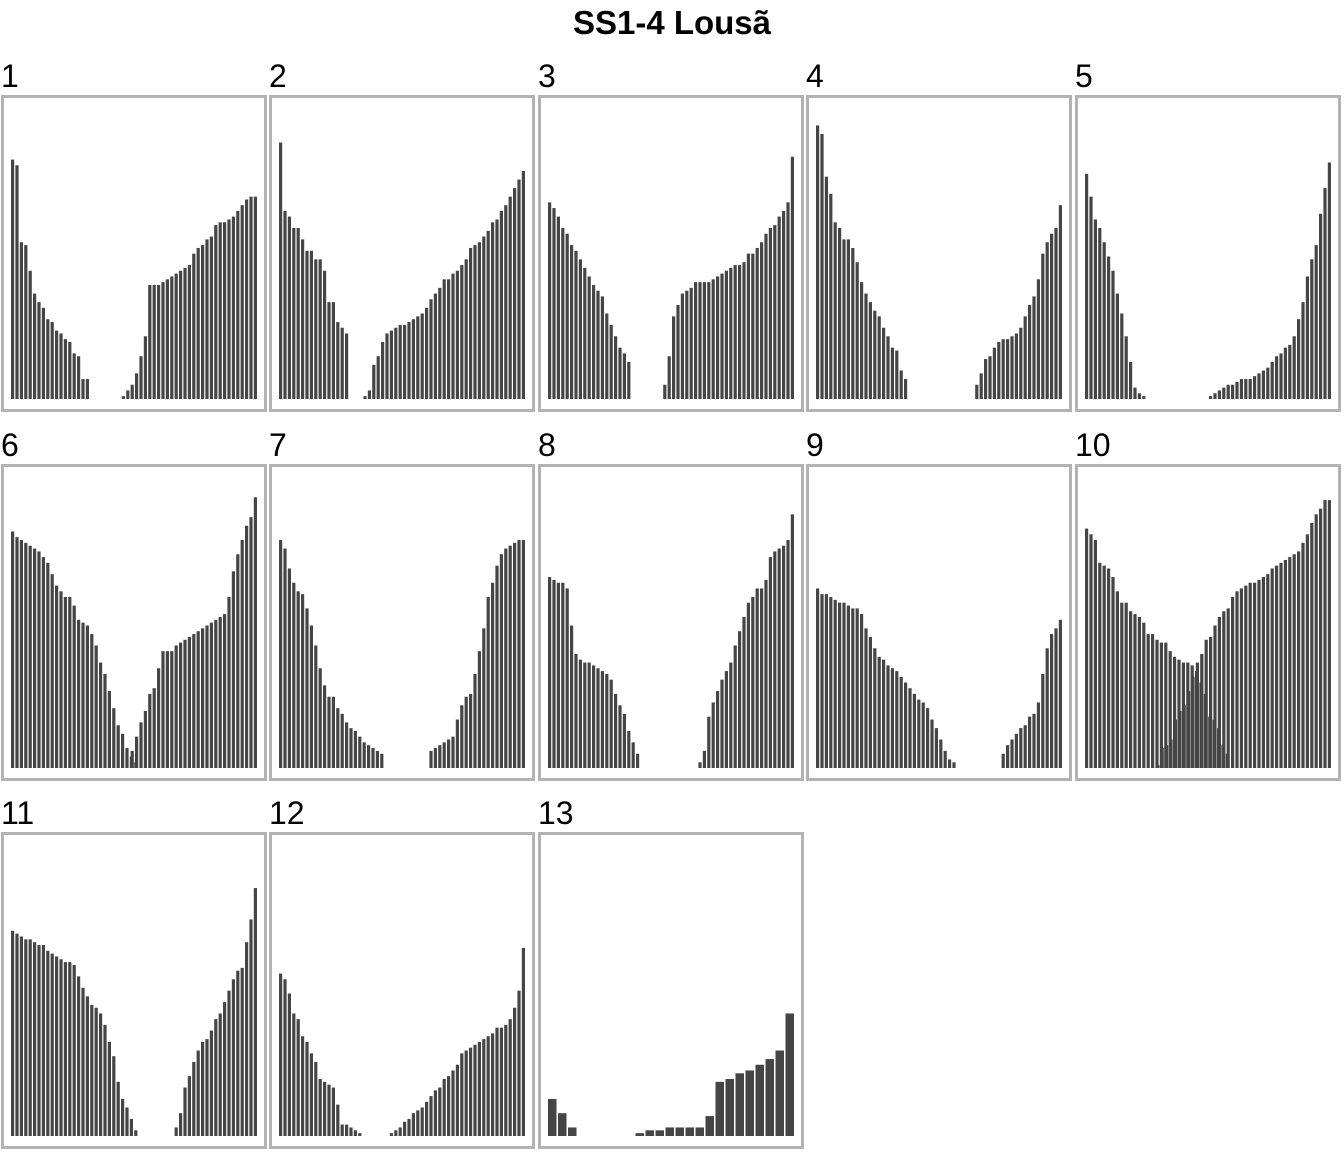 This screenshot has width=1344, height=1152. I want to click on panel-label: 3, so click(547, 76).